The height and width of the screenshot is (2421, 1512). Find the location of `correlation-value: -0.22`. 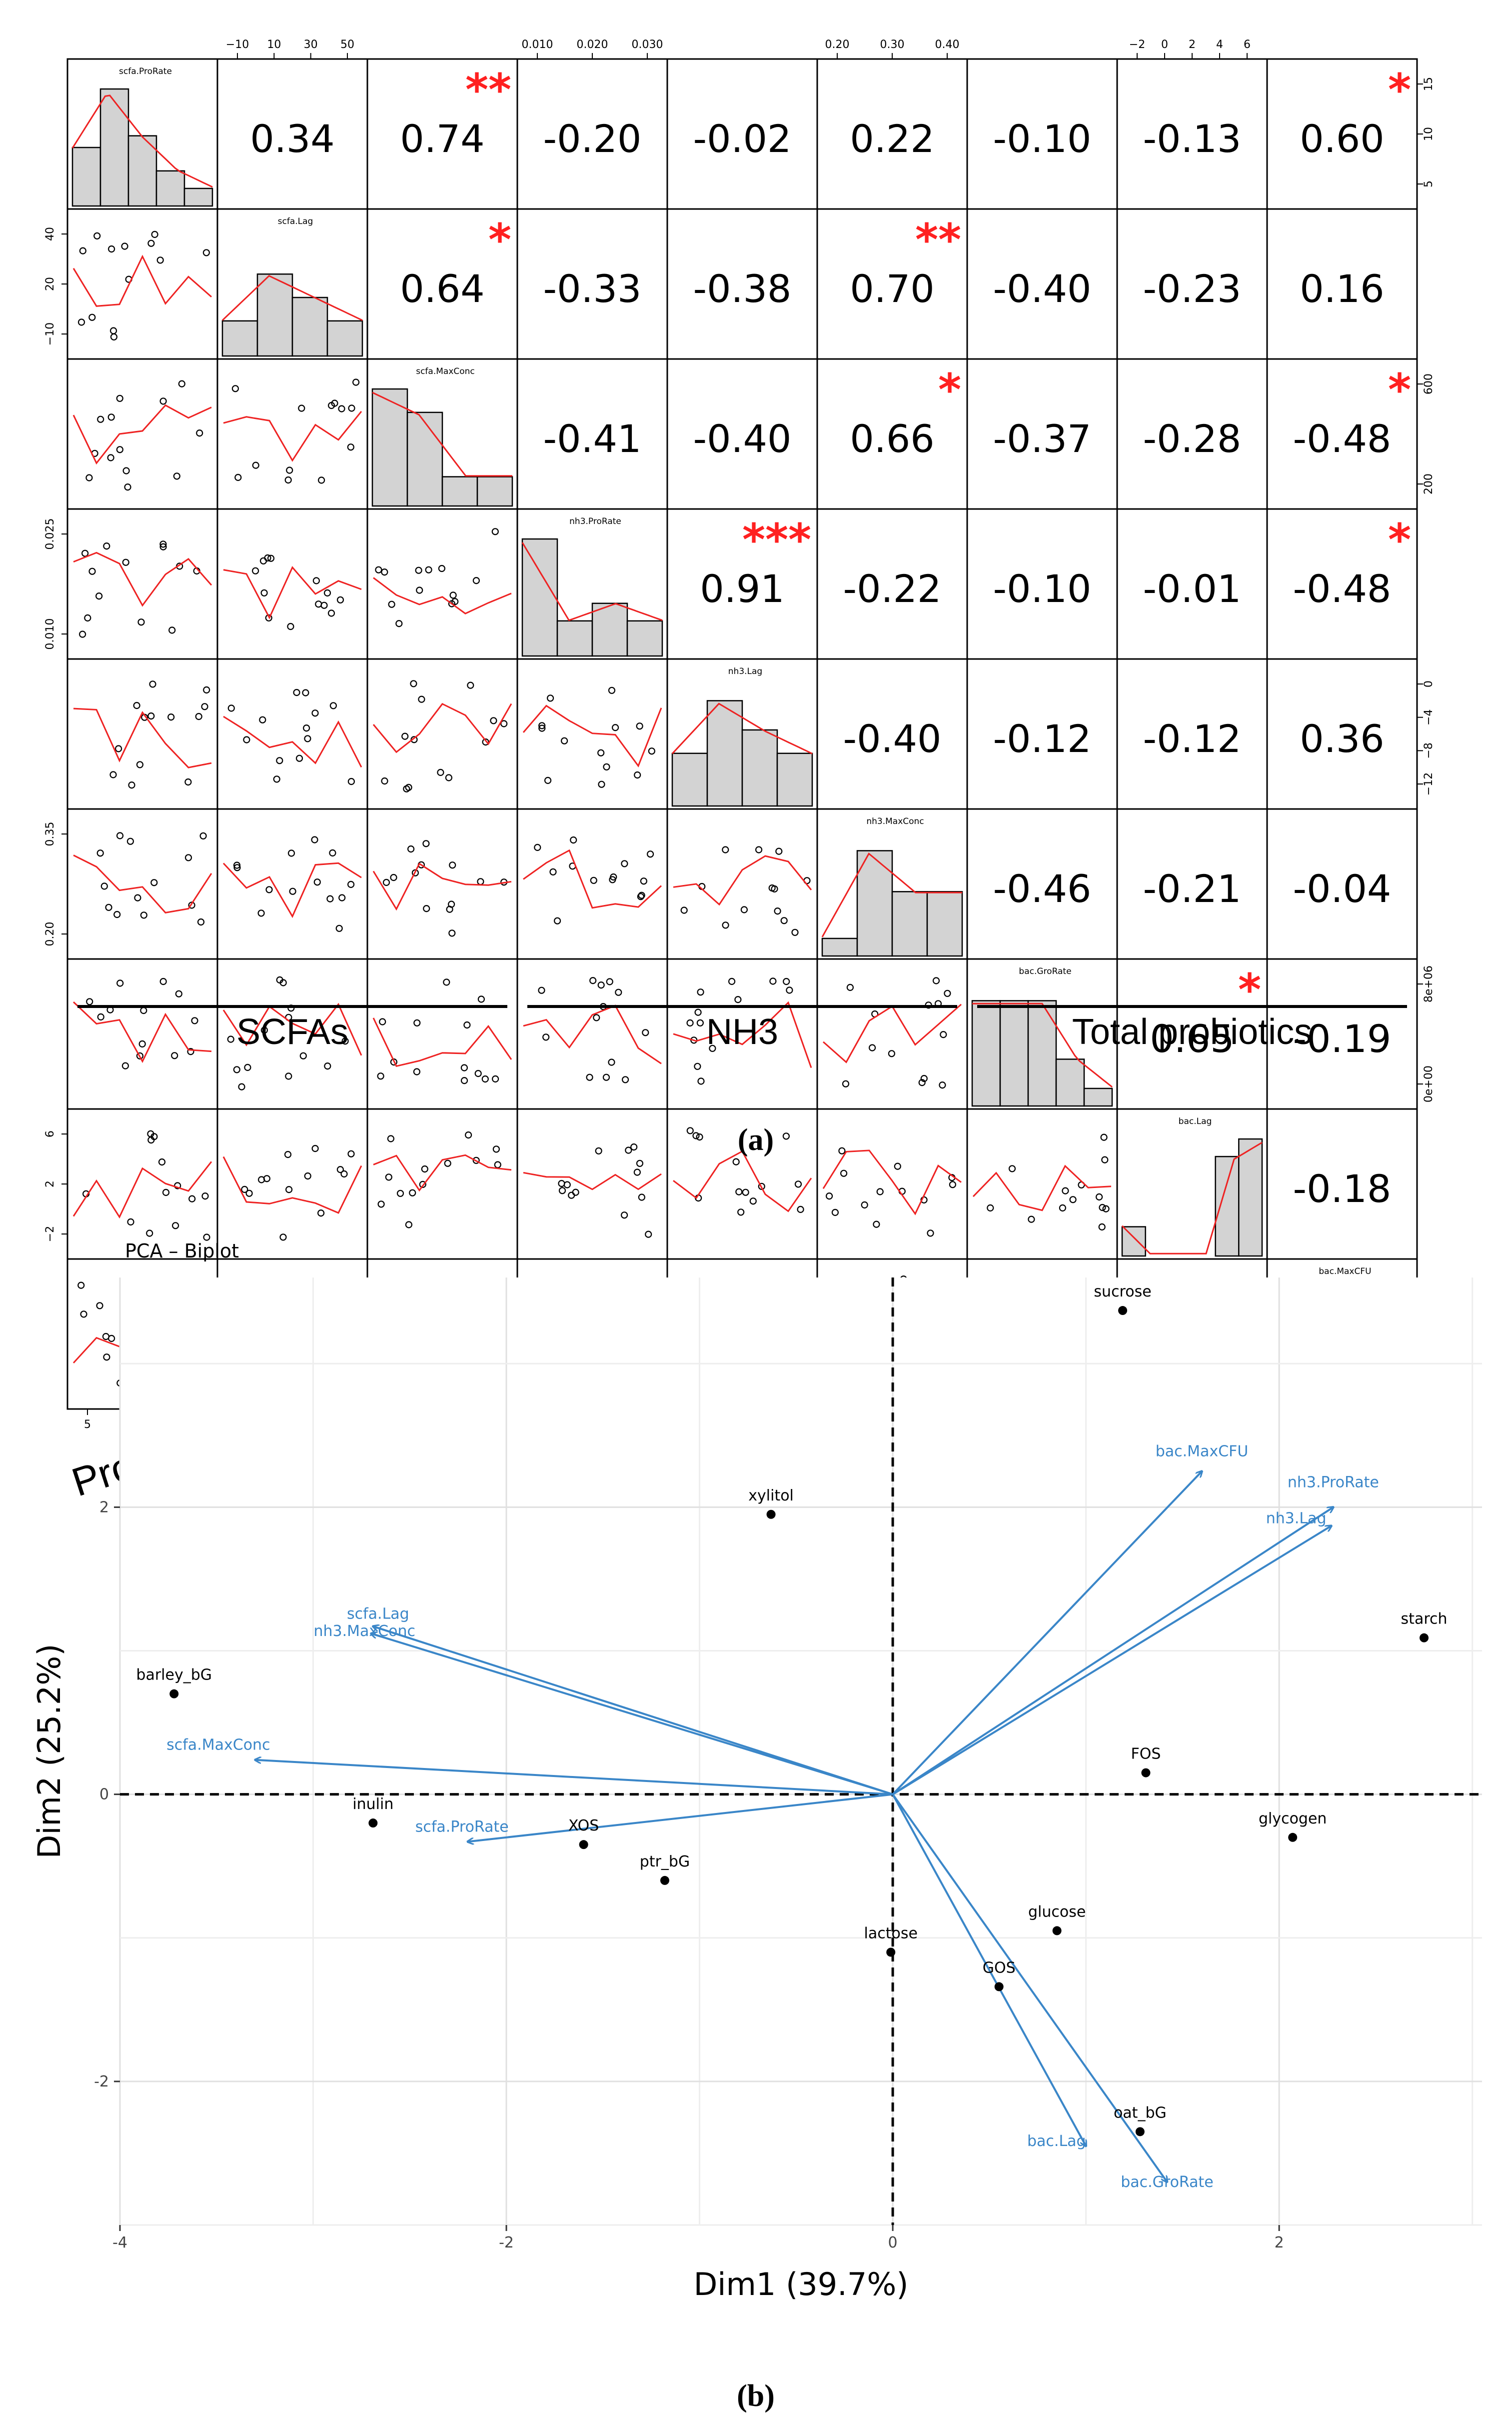

correlation-value: -0.22 is located at coordinates (892, 588).